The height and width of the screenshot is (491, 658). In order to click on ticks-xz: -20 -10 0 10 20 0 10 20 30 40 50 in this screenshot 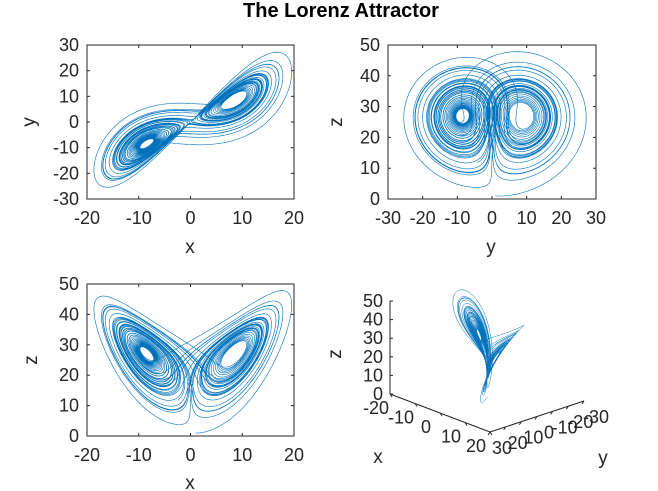, I will do `click(181, 369)`.